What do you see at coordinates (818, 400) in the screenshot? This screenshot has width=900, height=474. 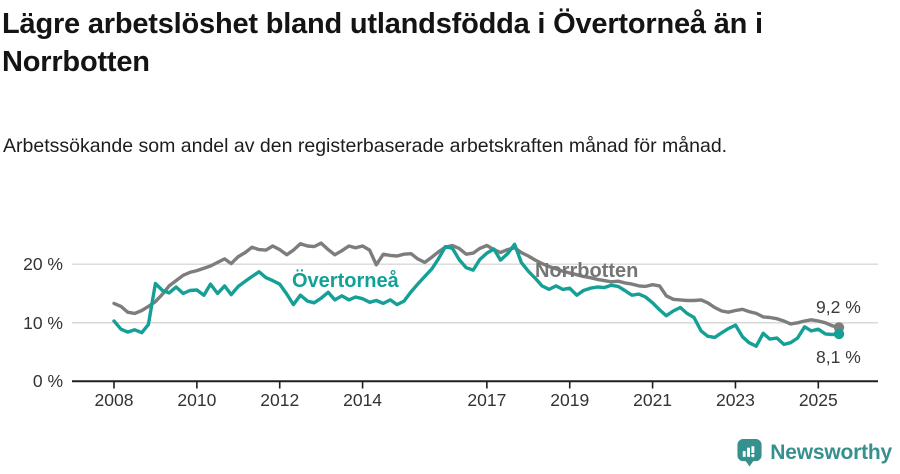 I see `x-tick-label: 2025` at bounding box center [818, 400].